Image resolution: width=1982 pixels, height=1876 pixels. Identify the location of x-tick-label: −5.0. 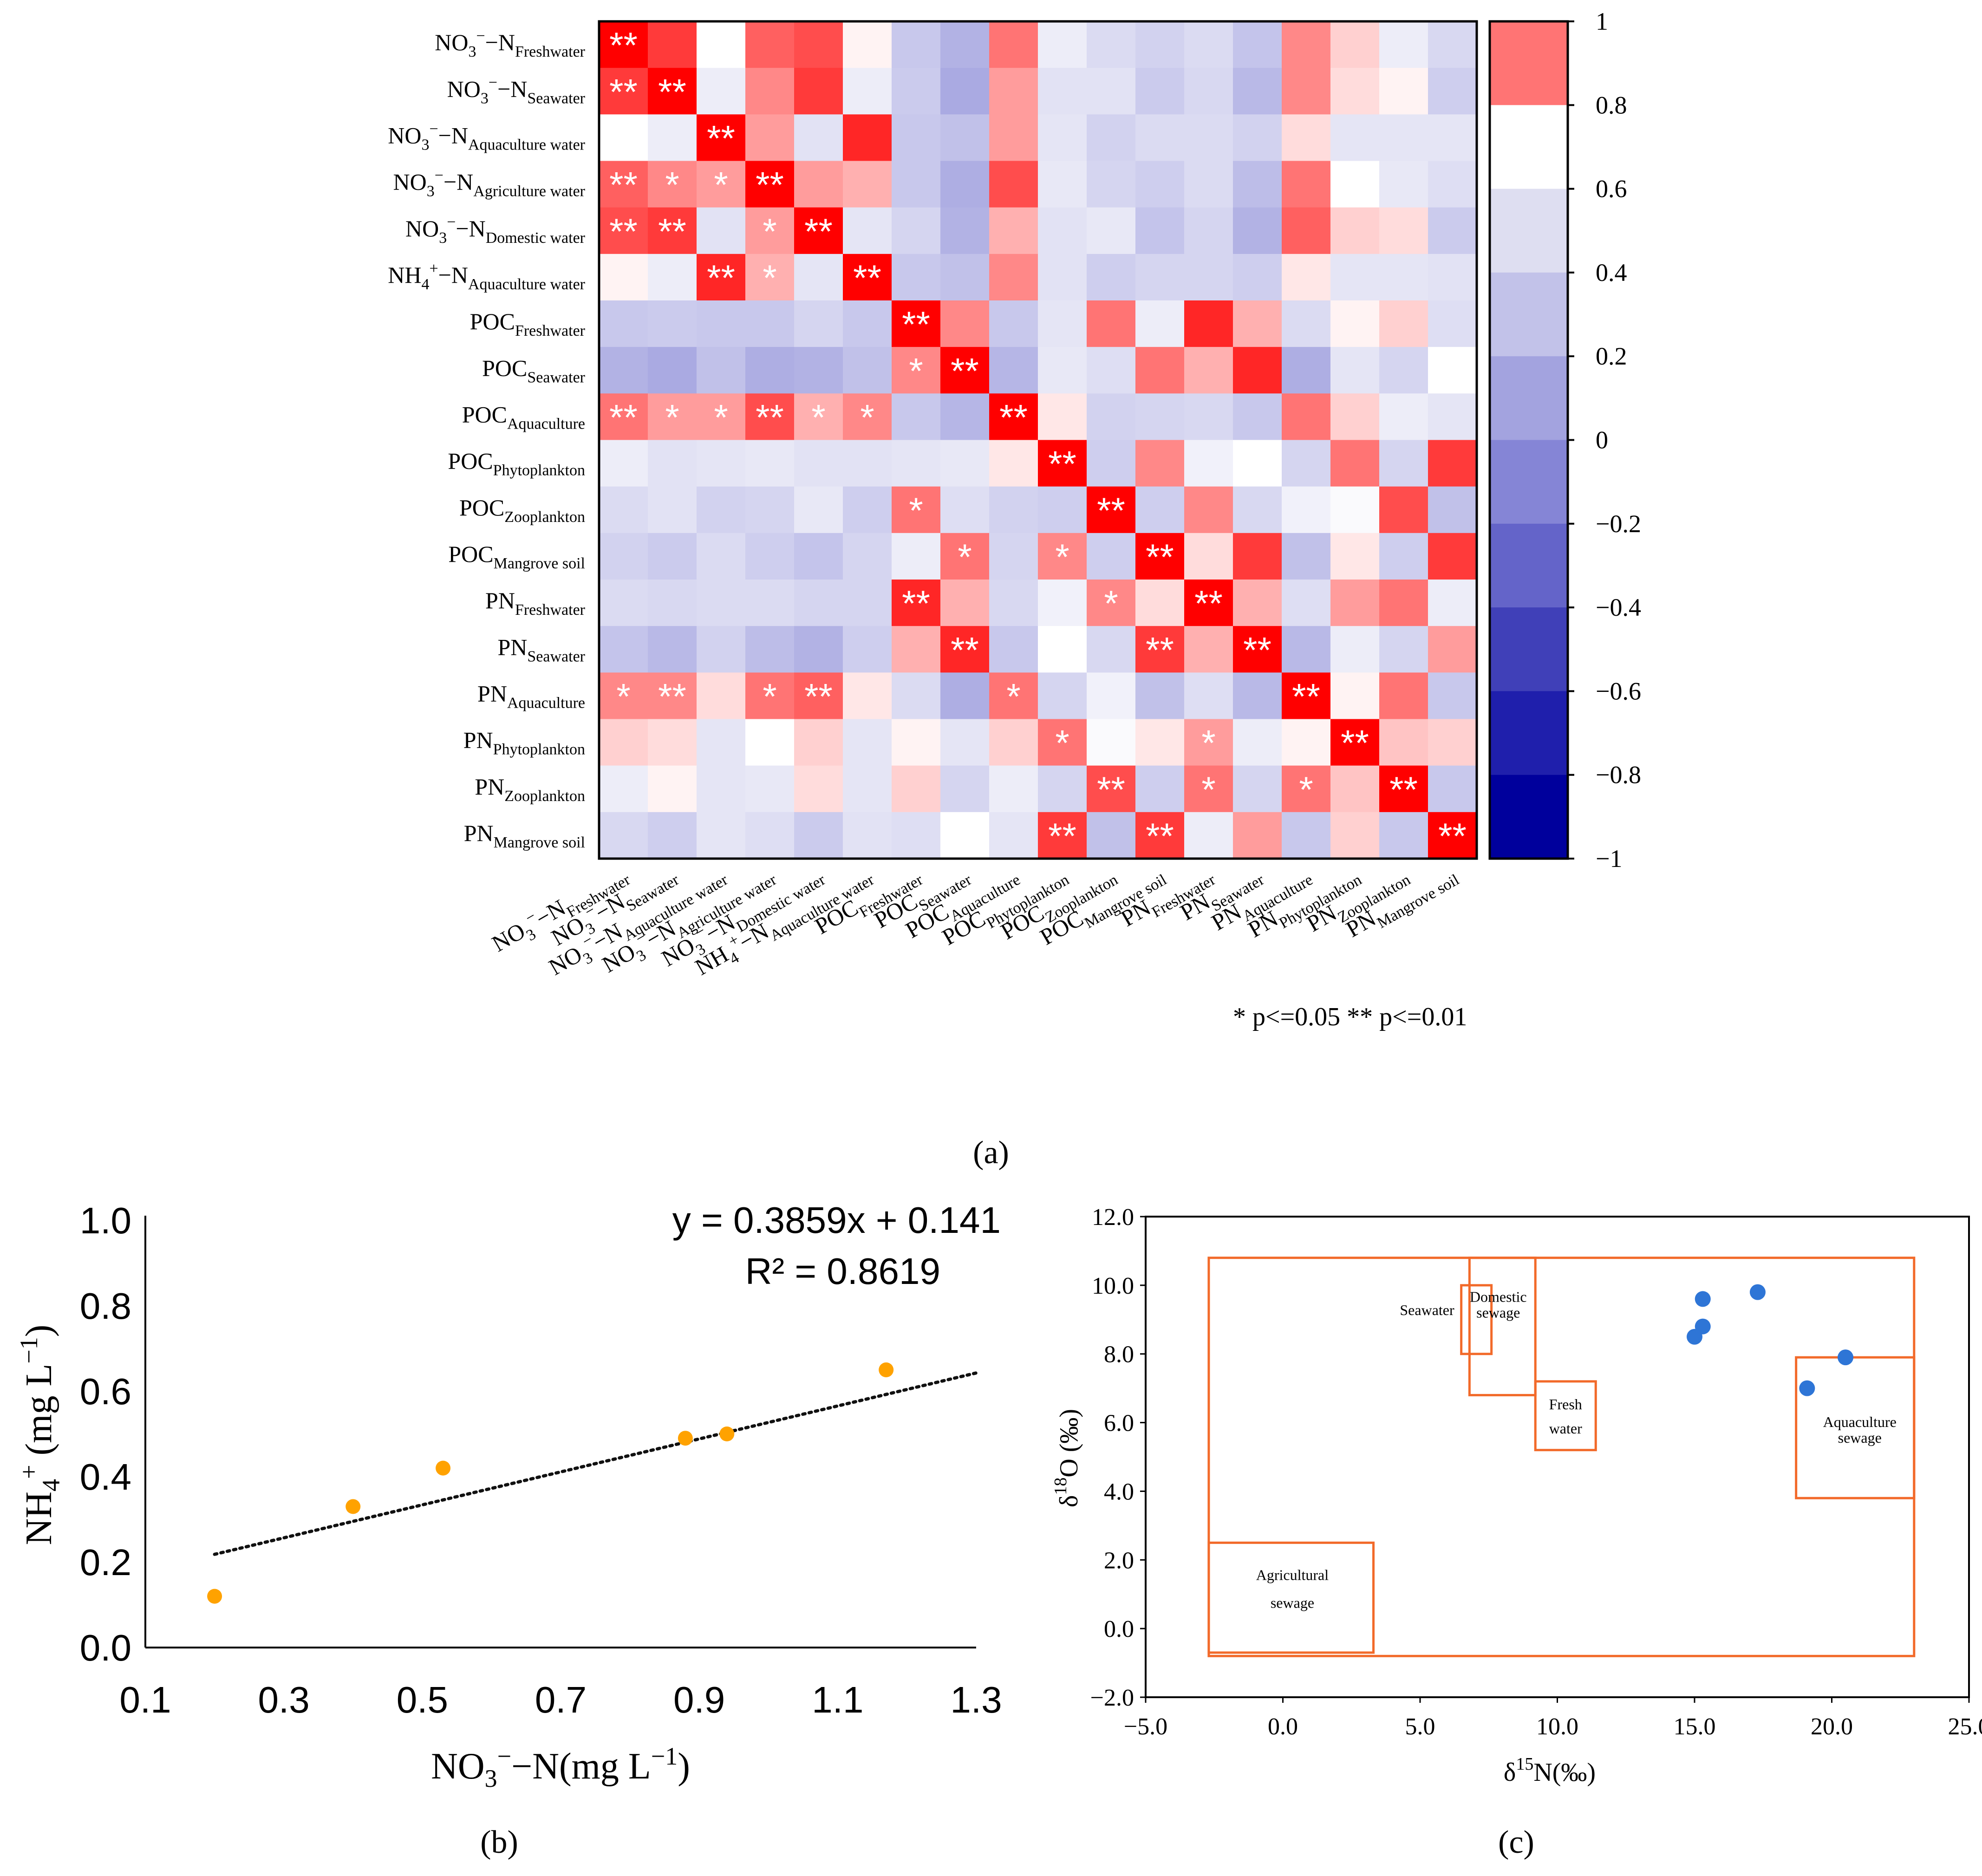
(1145, 1726).